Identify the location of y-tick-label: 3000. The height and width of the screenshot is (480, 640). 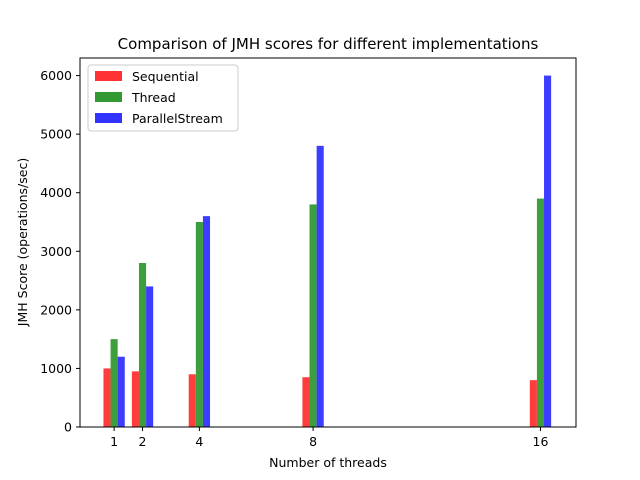
(56, 251).